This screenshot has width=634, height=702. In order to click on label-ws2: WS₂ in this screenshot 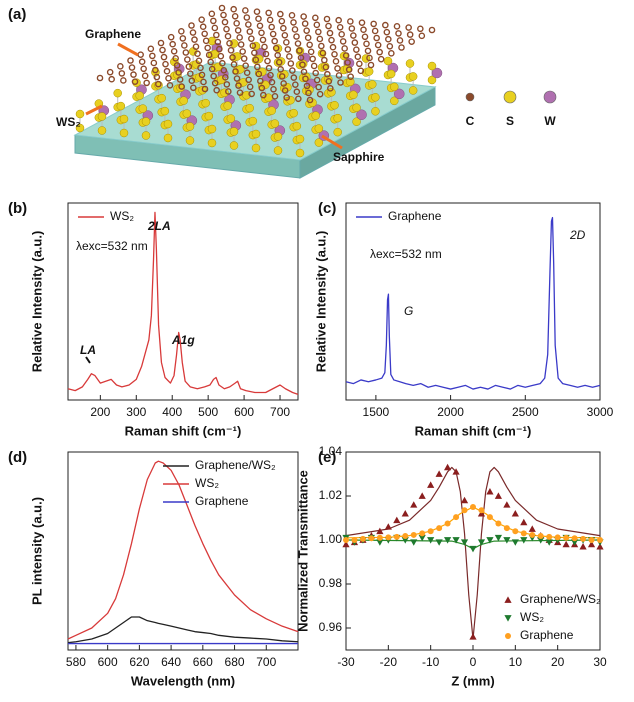, I will do `click(68, 122)`.